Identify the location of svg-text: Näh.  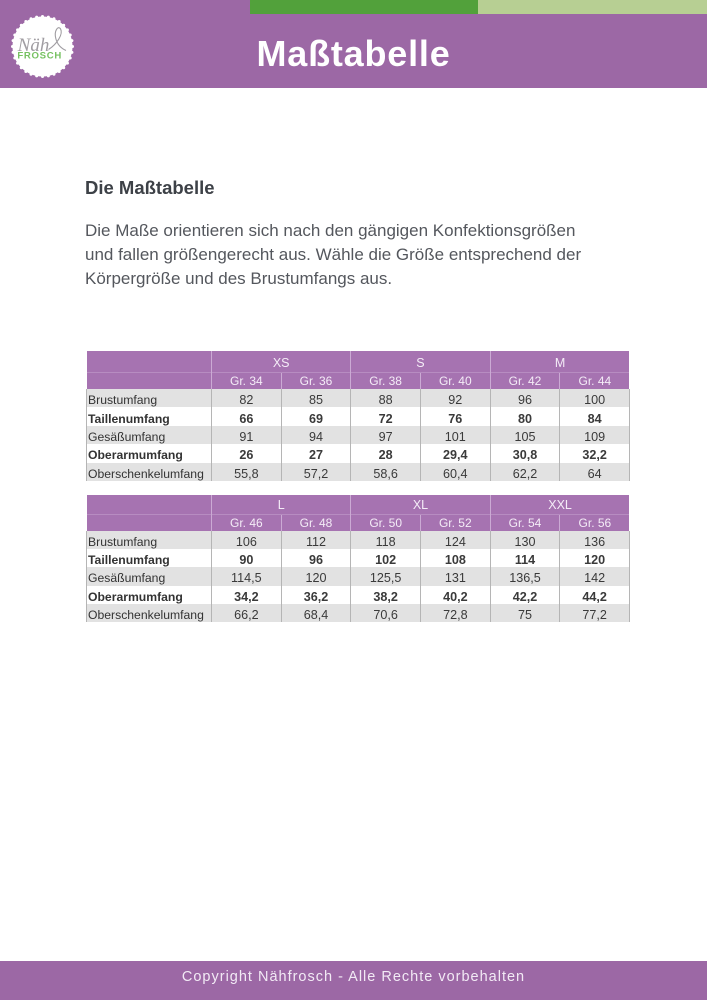
(33, 45).